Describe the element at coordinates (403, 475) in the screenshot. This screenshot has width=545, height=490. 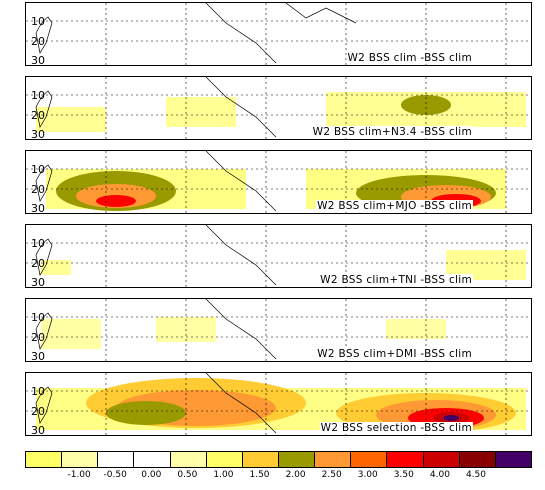
I see `colorbar-label: 3.50` at that location.